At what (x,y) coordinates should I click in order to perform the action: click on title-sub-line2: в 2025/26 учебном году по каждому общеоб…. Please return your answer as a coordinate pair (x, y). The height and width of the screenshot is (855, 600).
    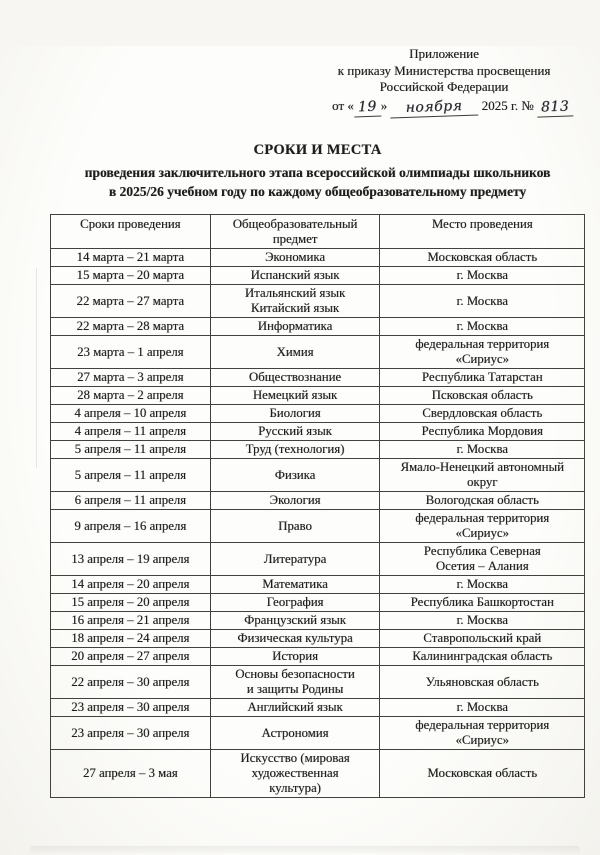
    Looking at the image, I should click on (317, 191).